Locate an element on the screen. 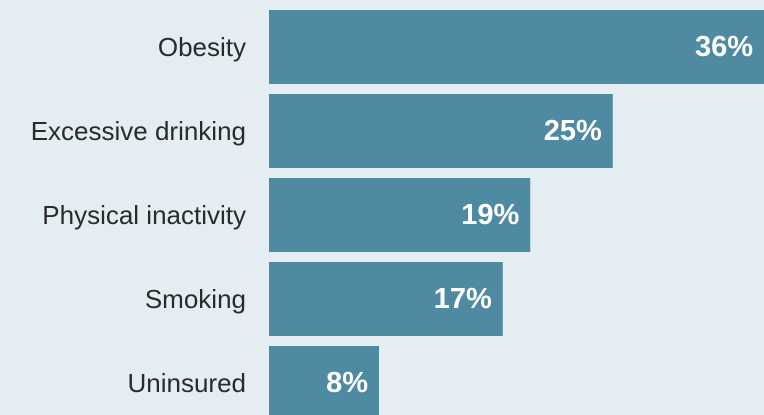 The height and width of the screenshot is (415, 764). value-label: 25% is located at coordinates (573, 131).